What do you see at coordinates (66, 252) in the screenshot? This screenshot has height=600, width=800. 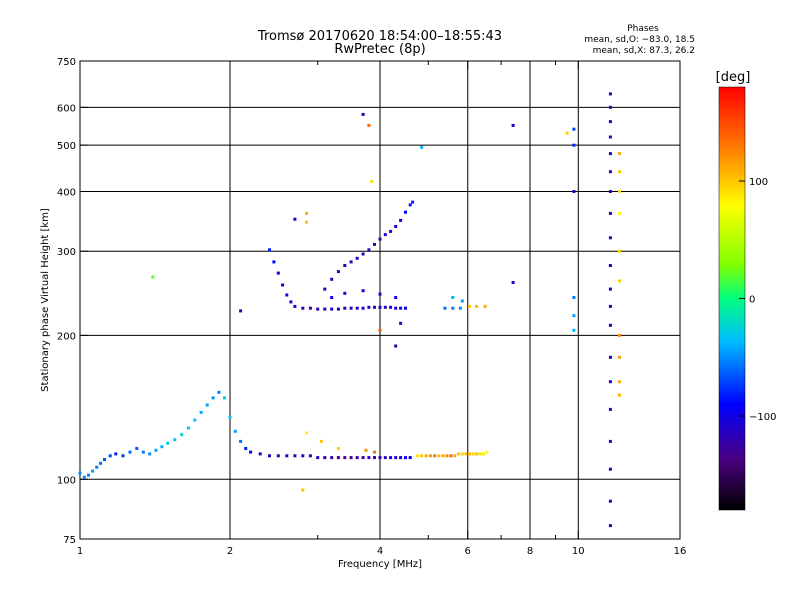 I see `y-tick-label: 300` at bounding box center [66, 252].